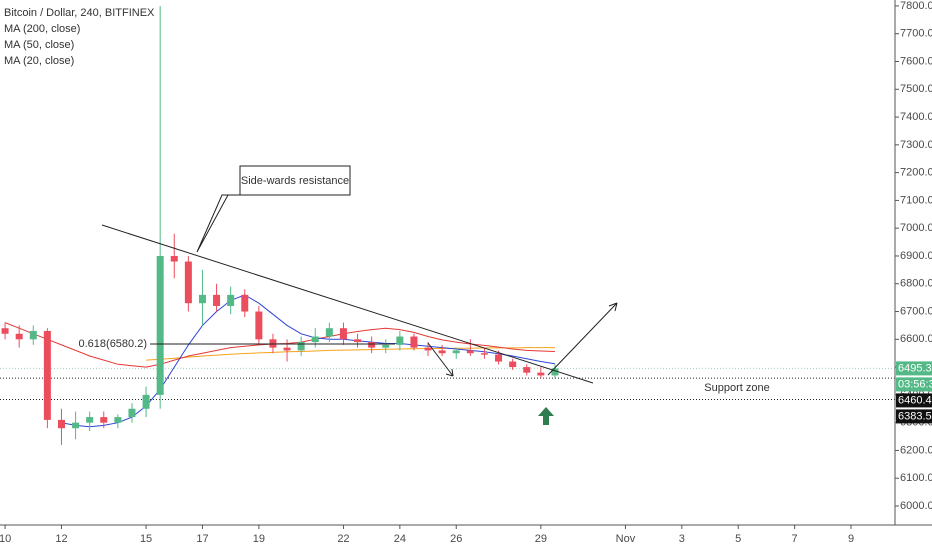  I want to click on x-tick-label: 3, so click(682, 539).